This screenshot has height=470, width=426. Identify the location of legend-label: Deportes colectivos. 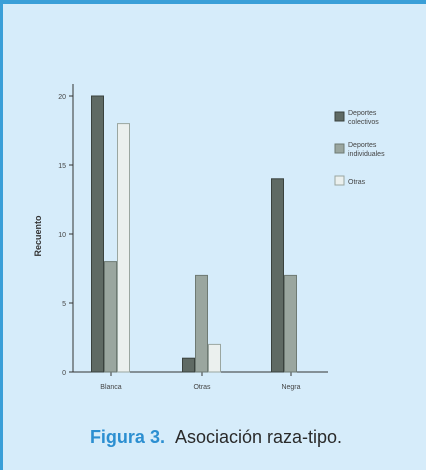
(363, 118).